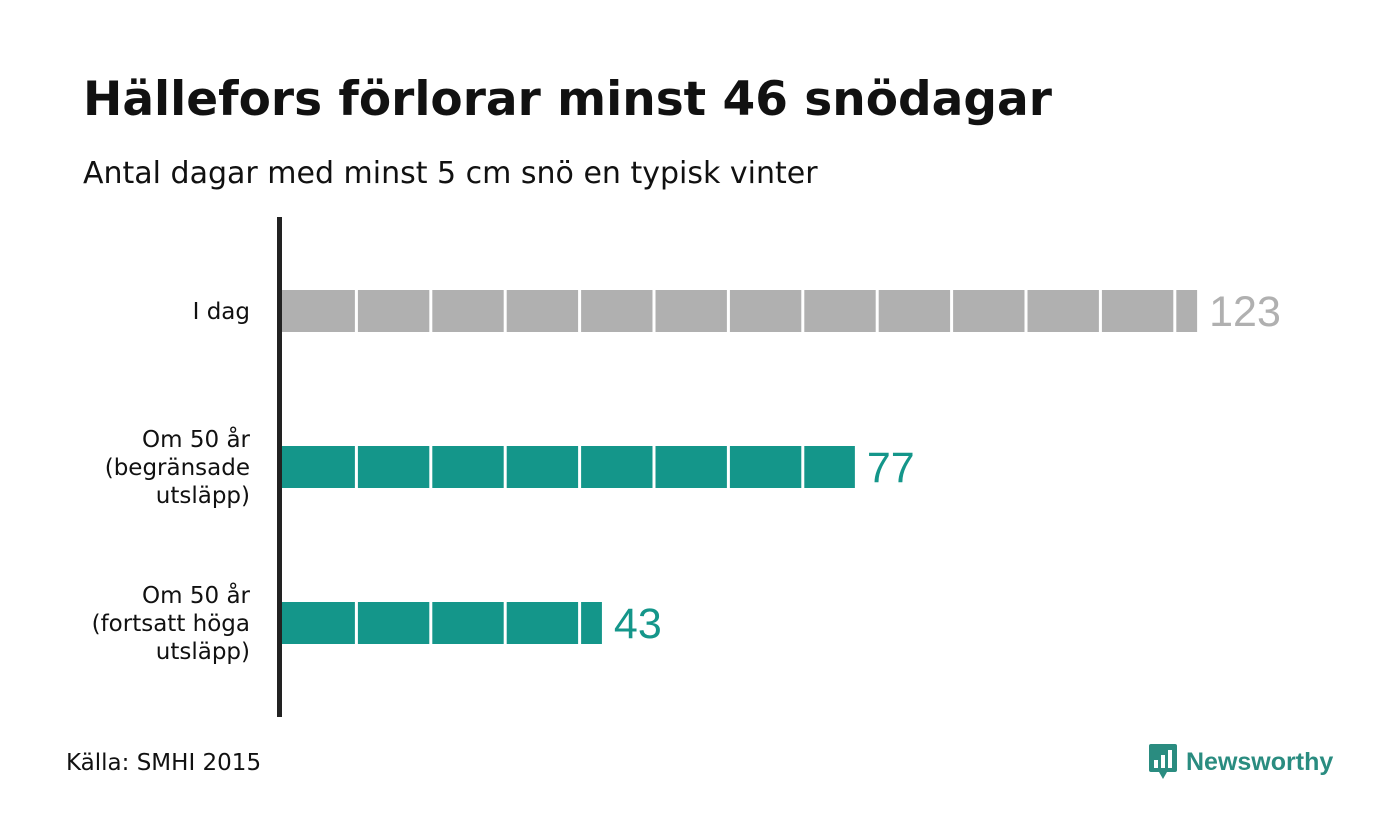 This screenshot has width=1400, height=840. I want to click on source-note: Källa: SMHI 2015, so click(163, 763).